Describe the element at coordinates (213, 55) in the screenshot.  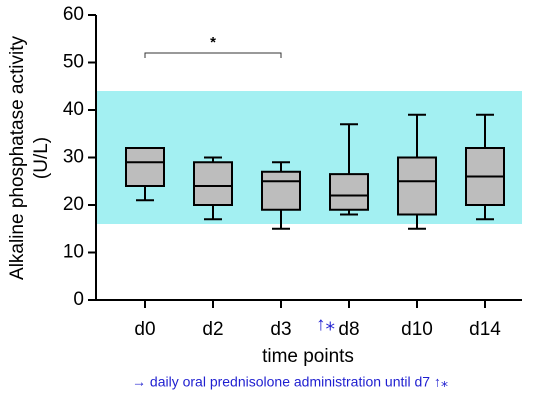
I see `significance-bracket` at that location.